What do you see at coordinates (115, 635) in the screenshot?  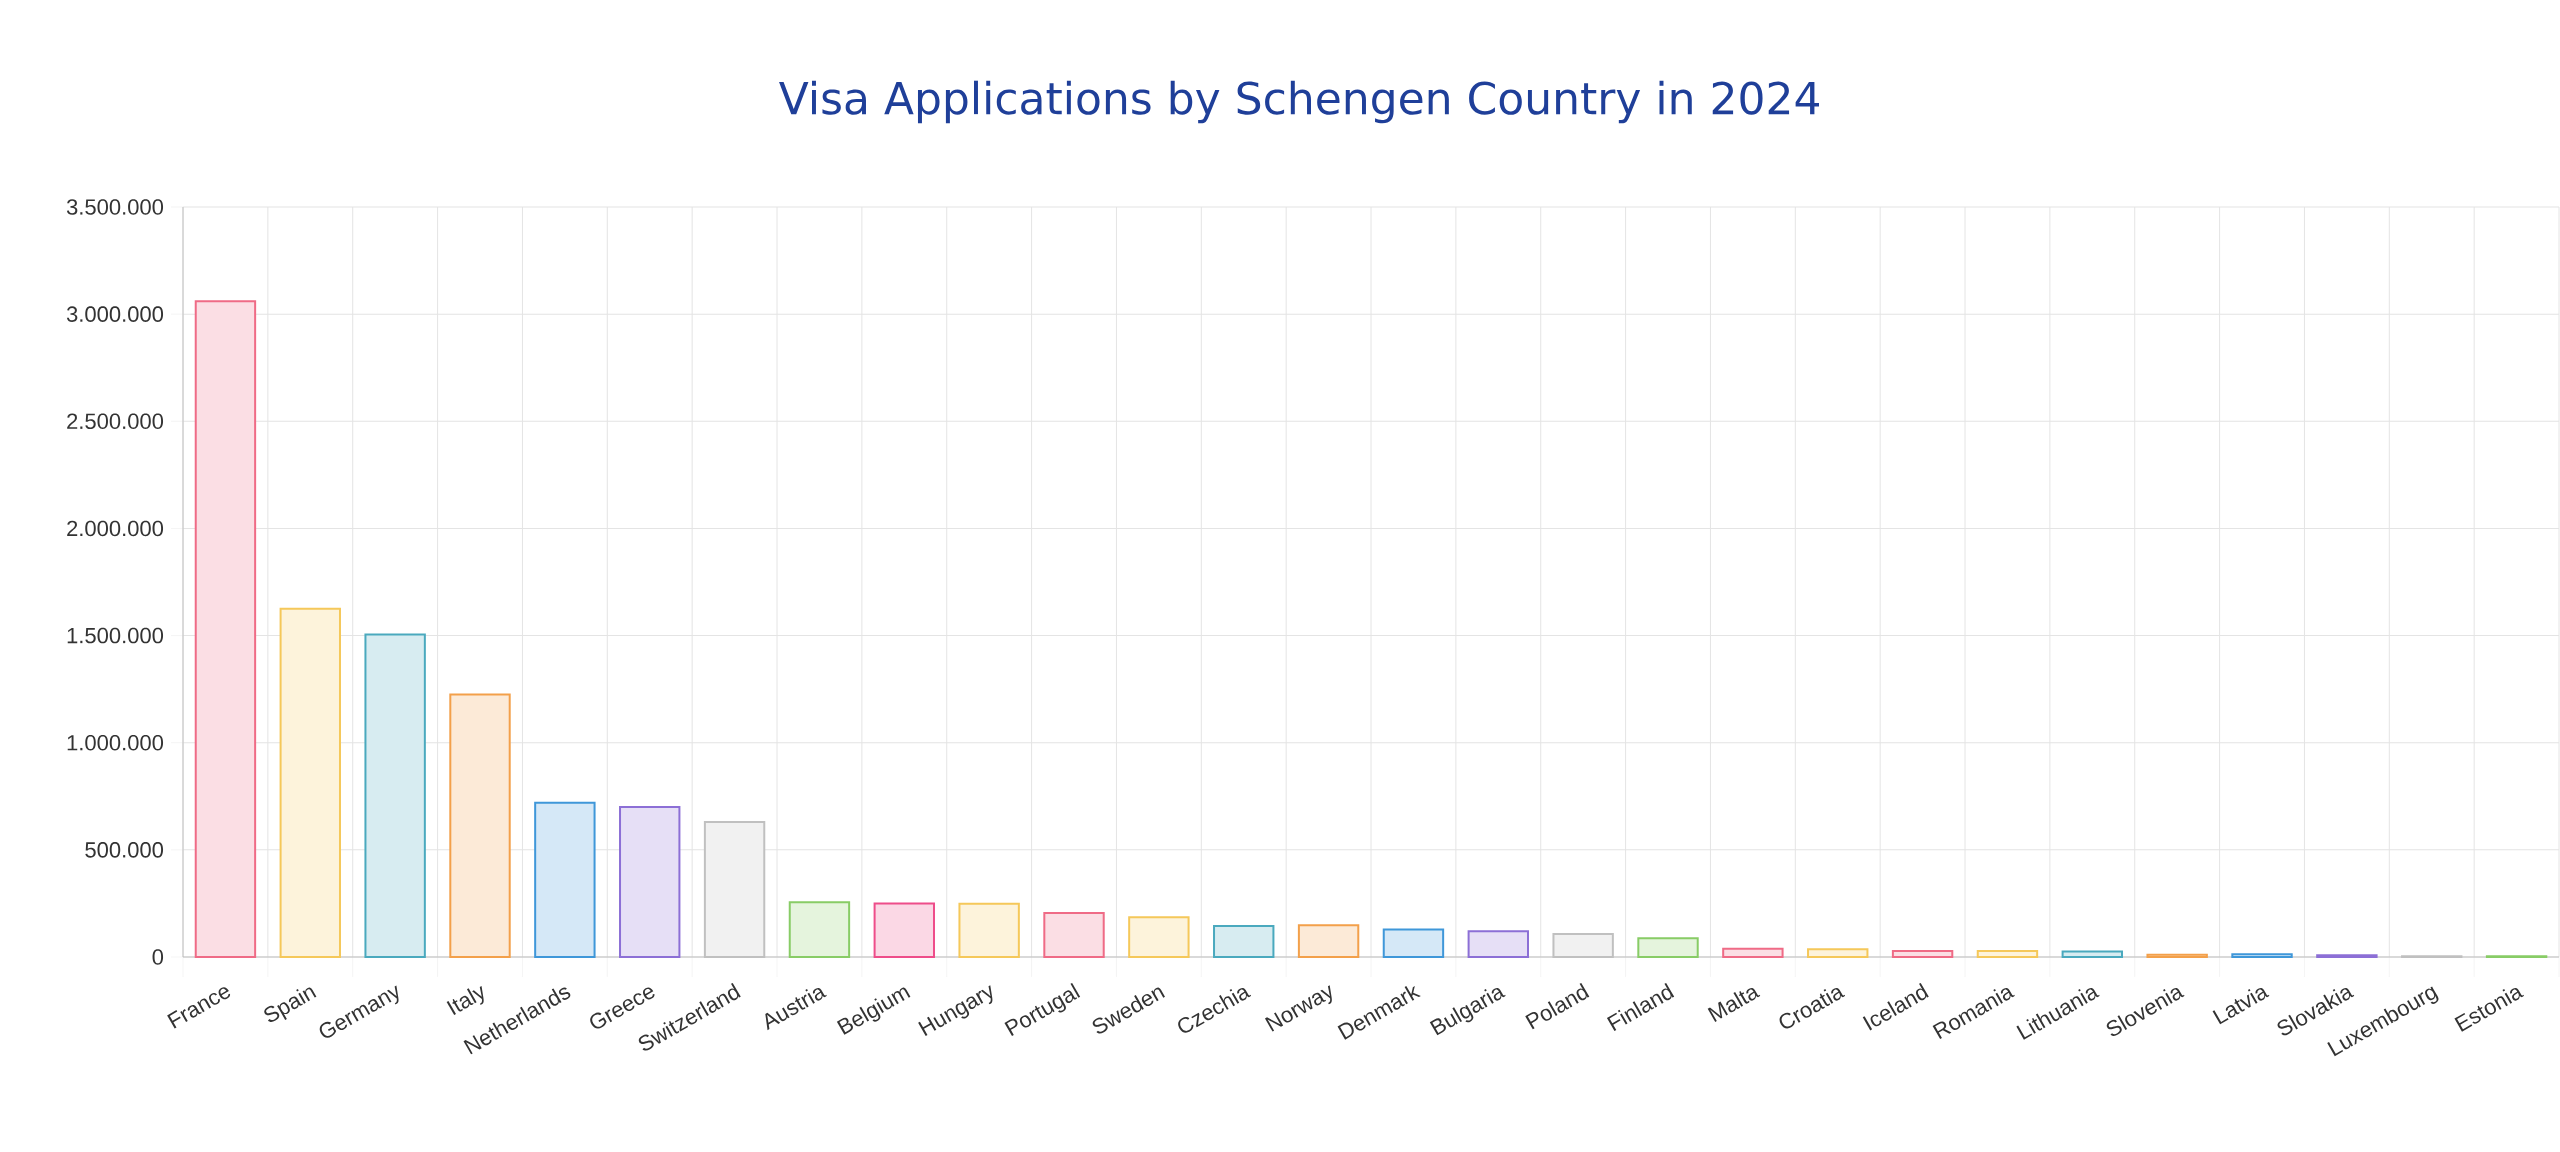 I see `y-tick-label: 1.500.000` at bounding box center [115, 635].